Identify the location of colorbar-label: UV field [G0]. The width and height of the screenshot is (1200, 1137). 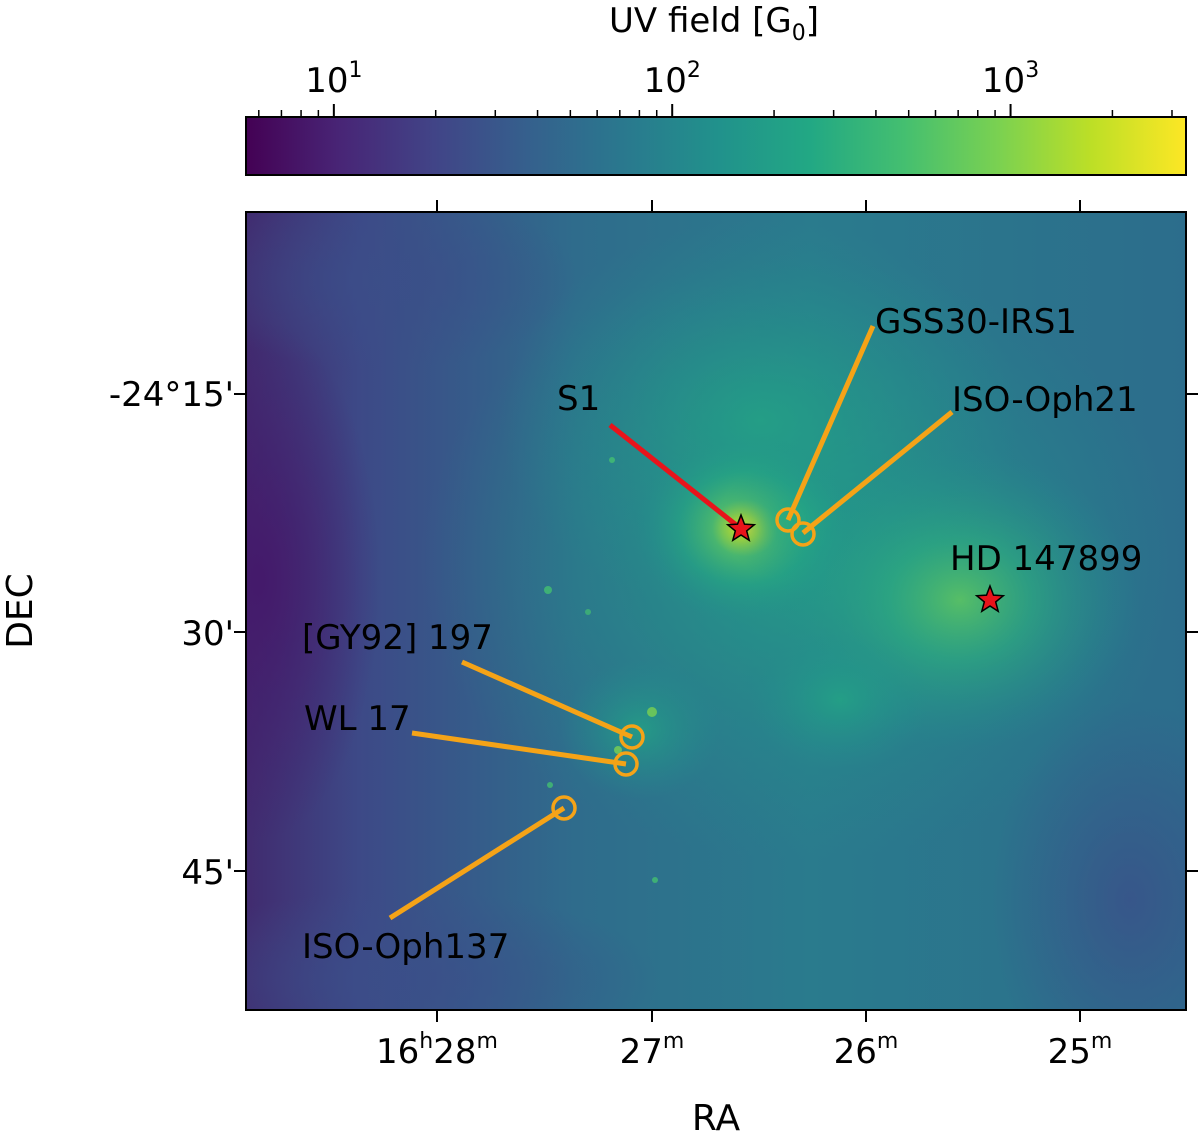
(714, 23).